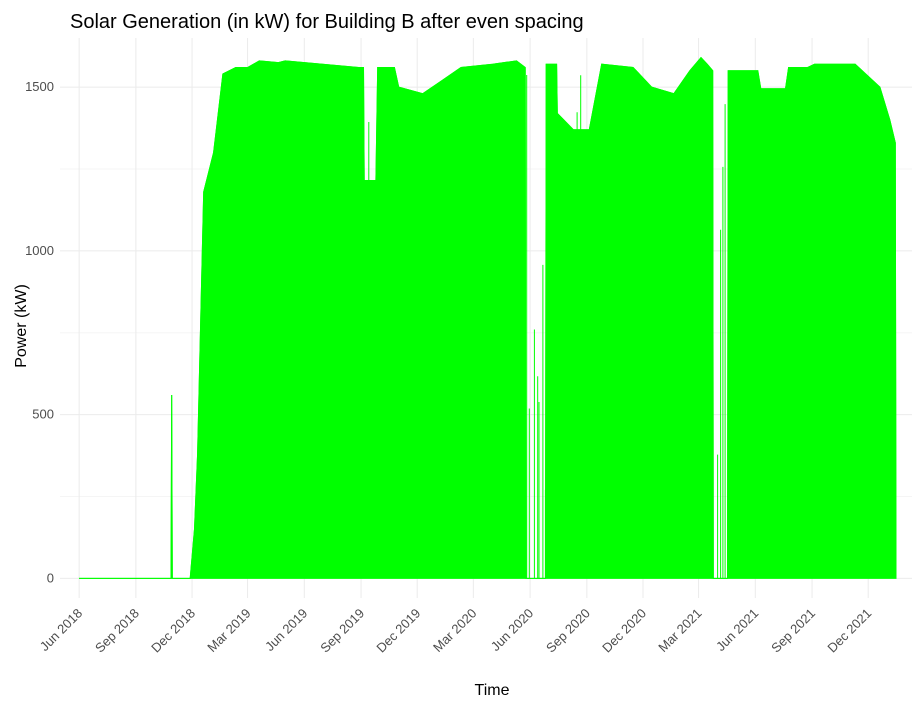  I want to click on x-tick-label: Sep 2021, so click(793, 631).